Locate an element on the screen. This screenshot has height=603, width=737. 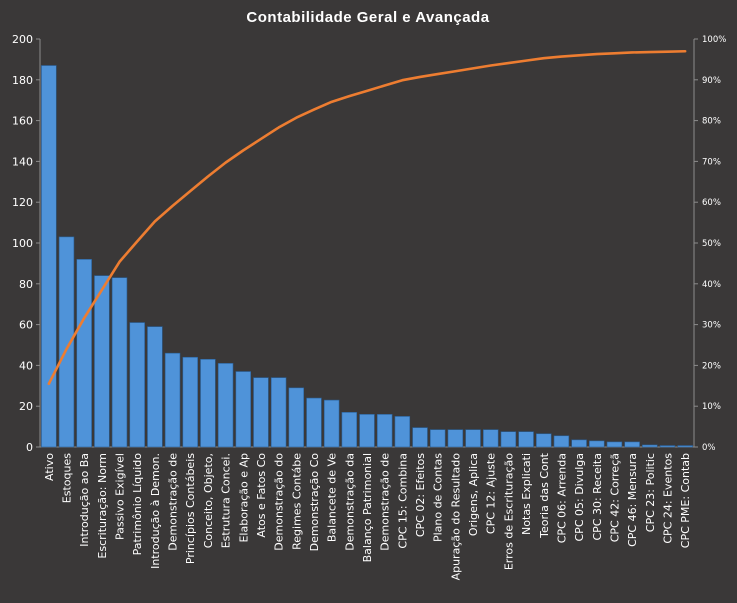
x-tick-label: Passivo Exigível is located at coordinates (120, 496).